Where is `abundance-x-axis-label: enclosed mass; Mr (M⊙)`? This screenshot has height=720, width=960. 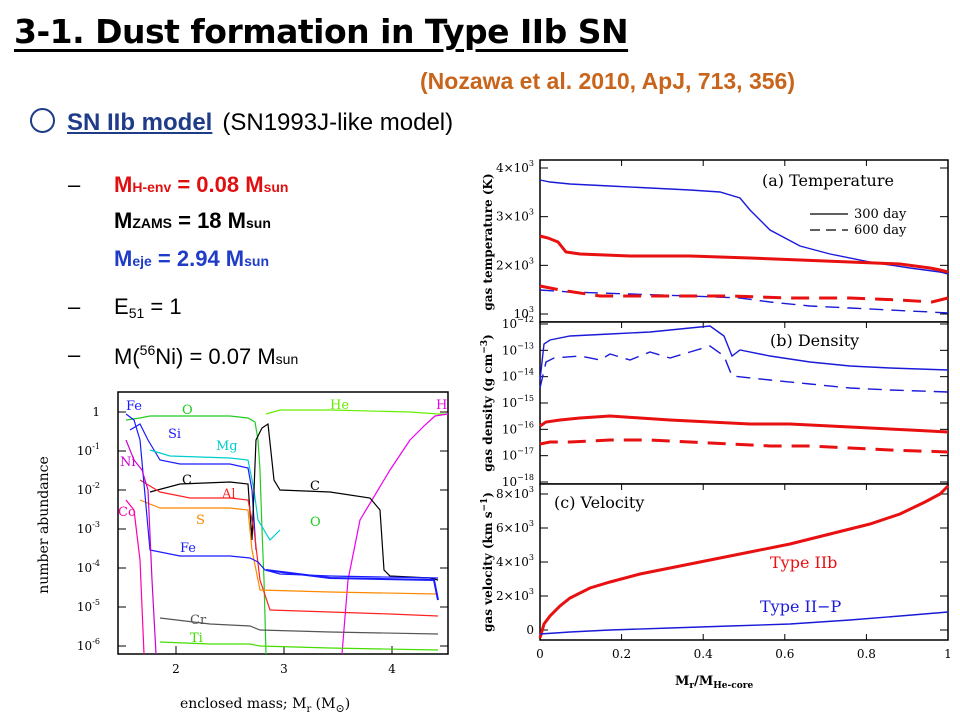
abundance-x-axis-label: enclosed mass; Mr (M⊙) is located at coordinates (265, 705).